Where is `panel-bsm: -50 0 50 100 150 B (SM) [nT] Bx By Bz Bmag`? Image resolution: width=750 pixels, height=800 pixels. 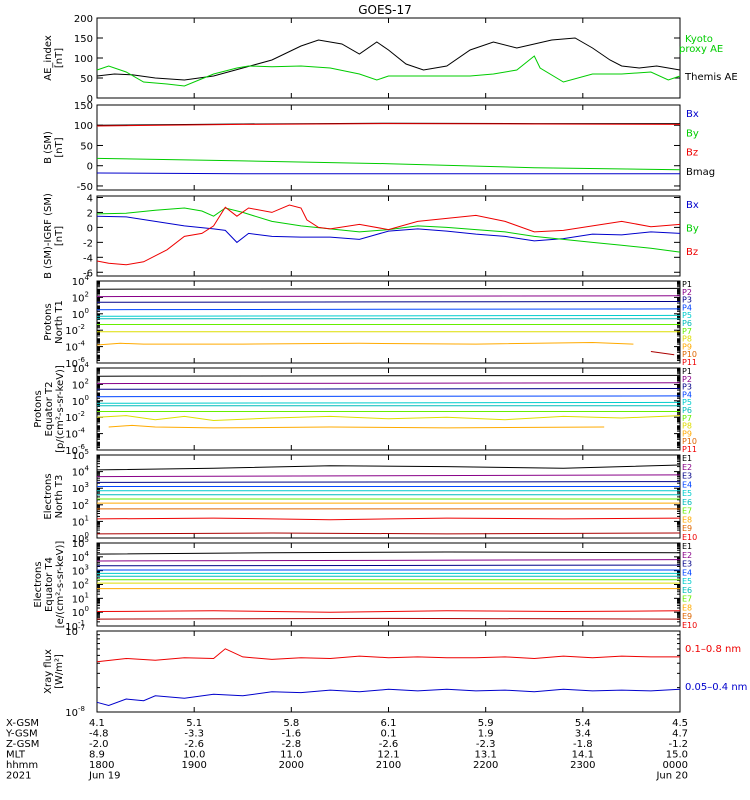
panel-bsm: -50 0 50 100 150 B (SM) [nT] Bx By Bz Bmag is located at coordinates (379, 147).